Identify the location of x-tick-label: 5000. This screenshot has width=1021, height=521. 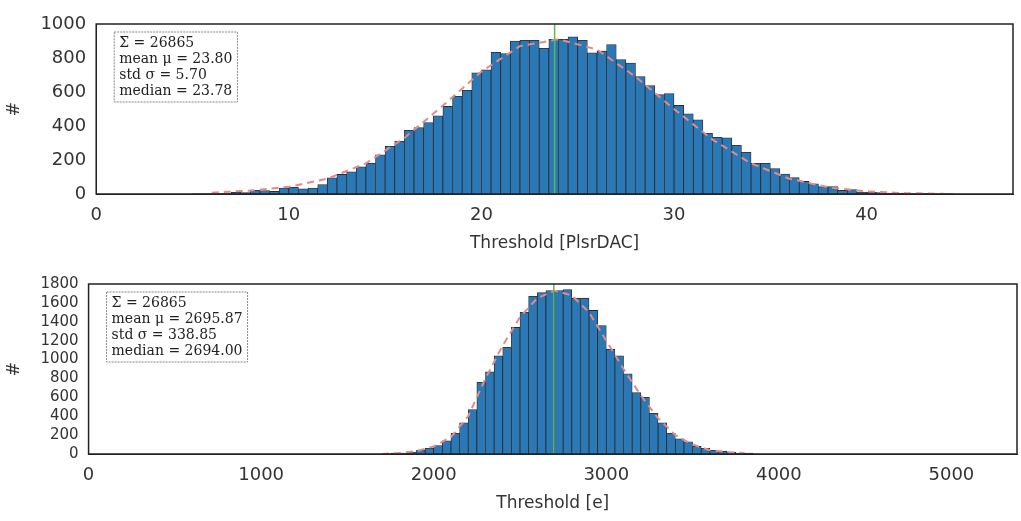
(951, 474).